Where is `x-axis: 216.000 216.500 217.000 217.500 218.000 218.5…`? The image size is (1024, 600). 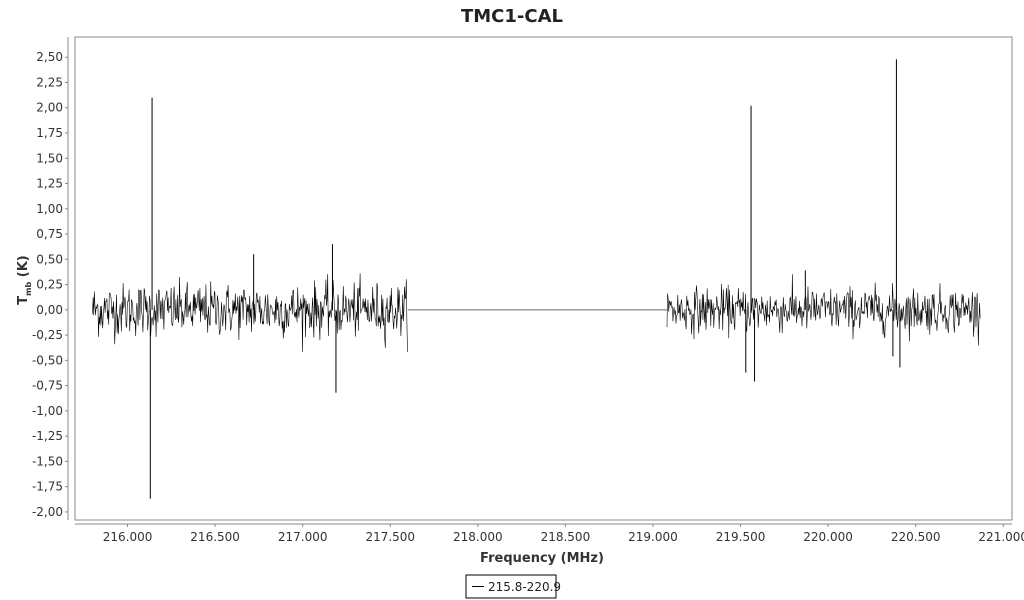
x-axis: 216.000 216.500 217.000 217.500 218.000 218.5… is located at coordinates (549, 533).